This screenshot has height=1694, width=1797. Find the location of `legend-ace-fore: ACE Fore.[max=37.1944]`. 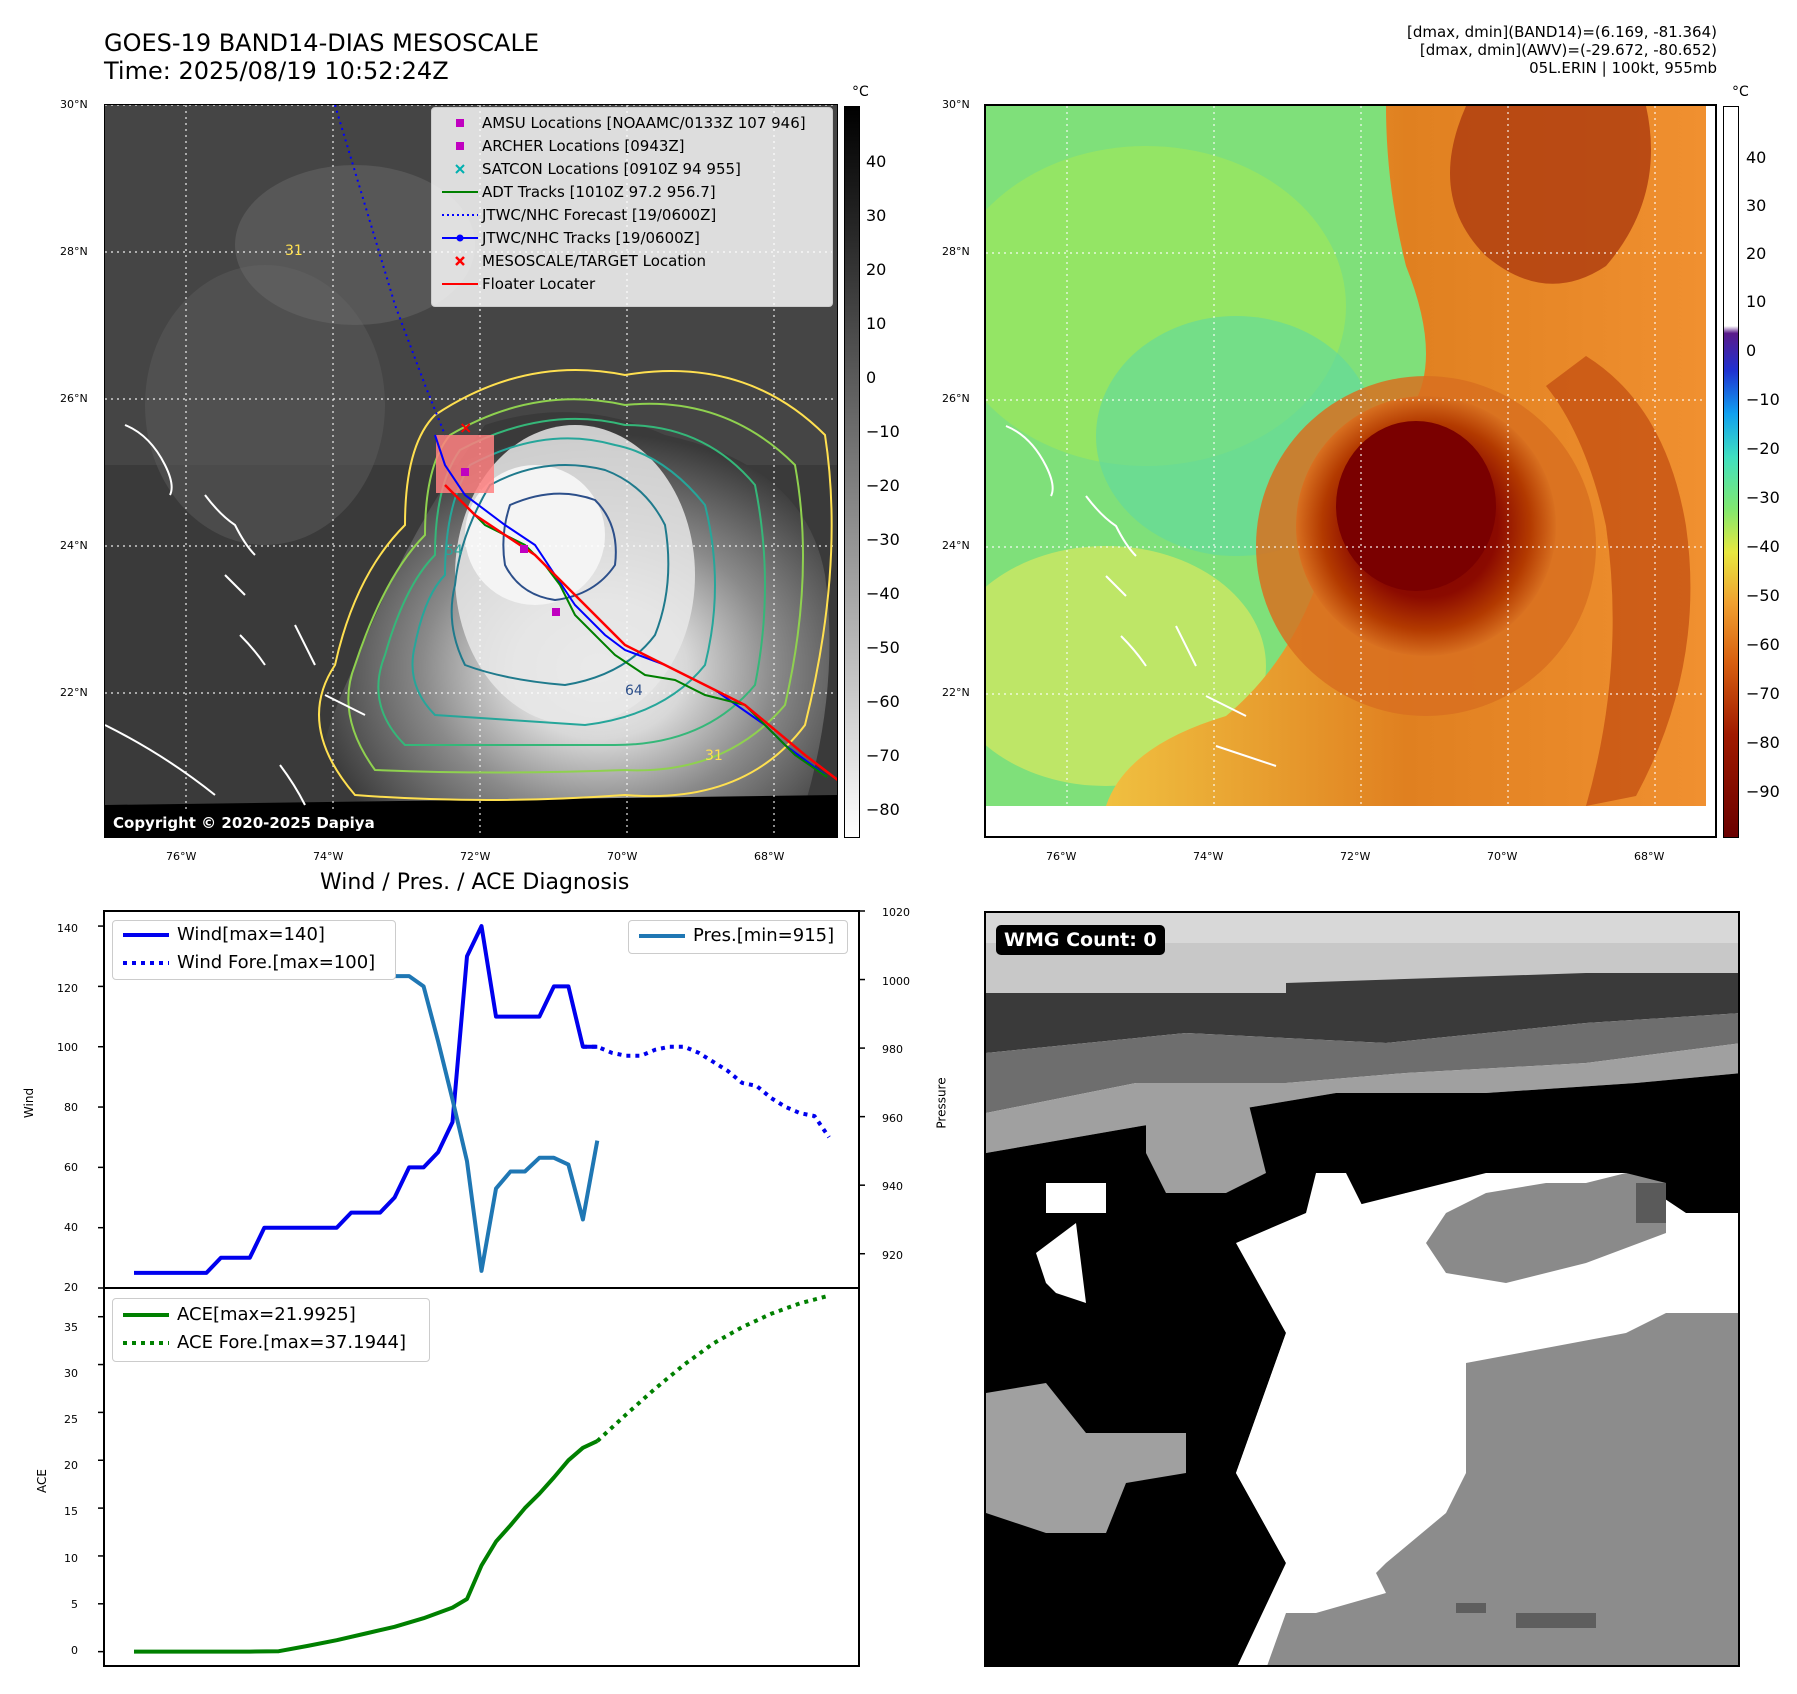

legend-ace-fore: ACE Fore.[max=37.1944] is located at coordinates (271, 1343).